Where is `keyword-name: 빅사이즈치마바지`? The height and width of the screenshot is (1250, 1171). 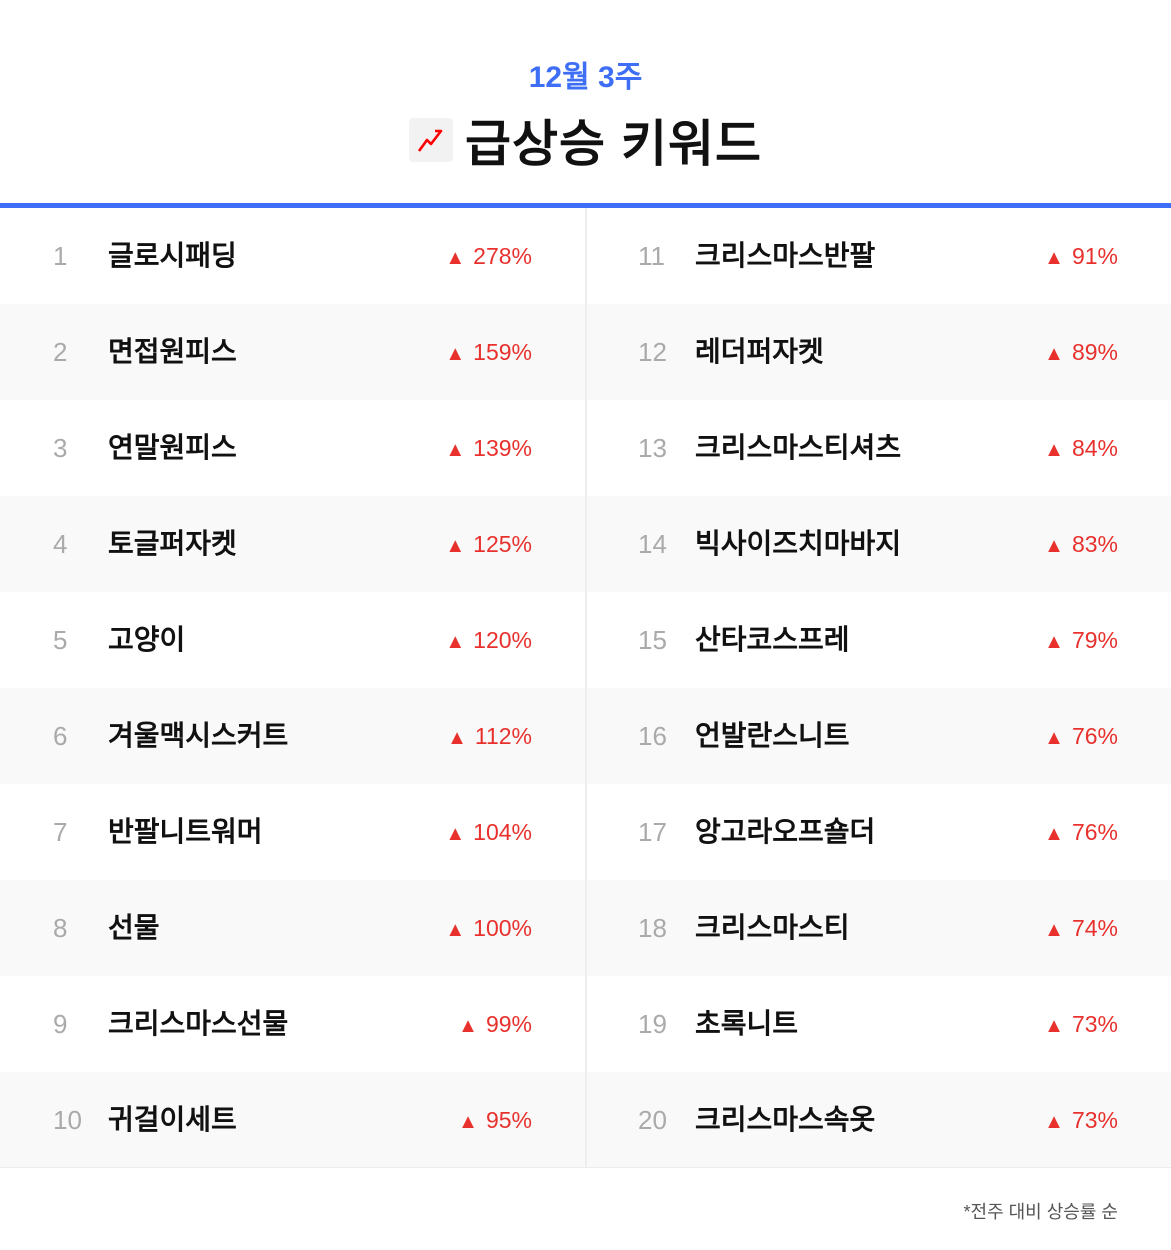
keyword-name: 빅사이즈치마바지 is located at coordinates (798, 543).